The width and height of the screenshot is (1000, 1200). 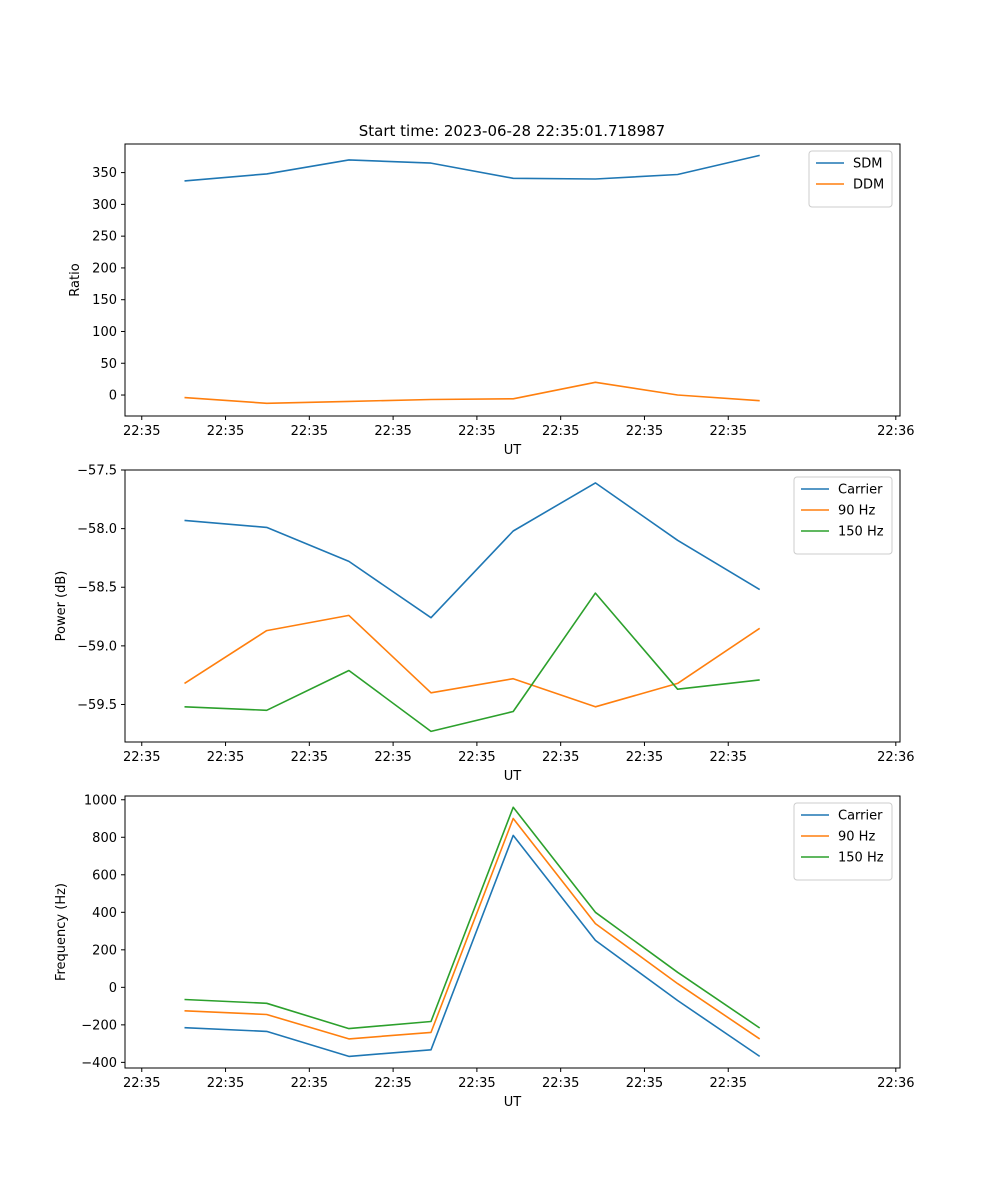 What do you see at coordinates (104, 332) in the screenshot?
I see `y-tick-label: 100` at bounding box center [104, 332].